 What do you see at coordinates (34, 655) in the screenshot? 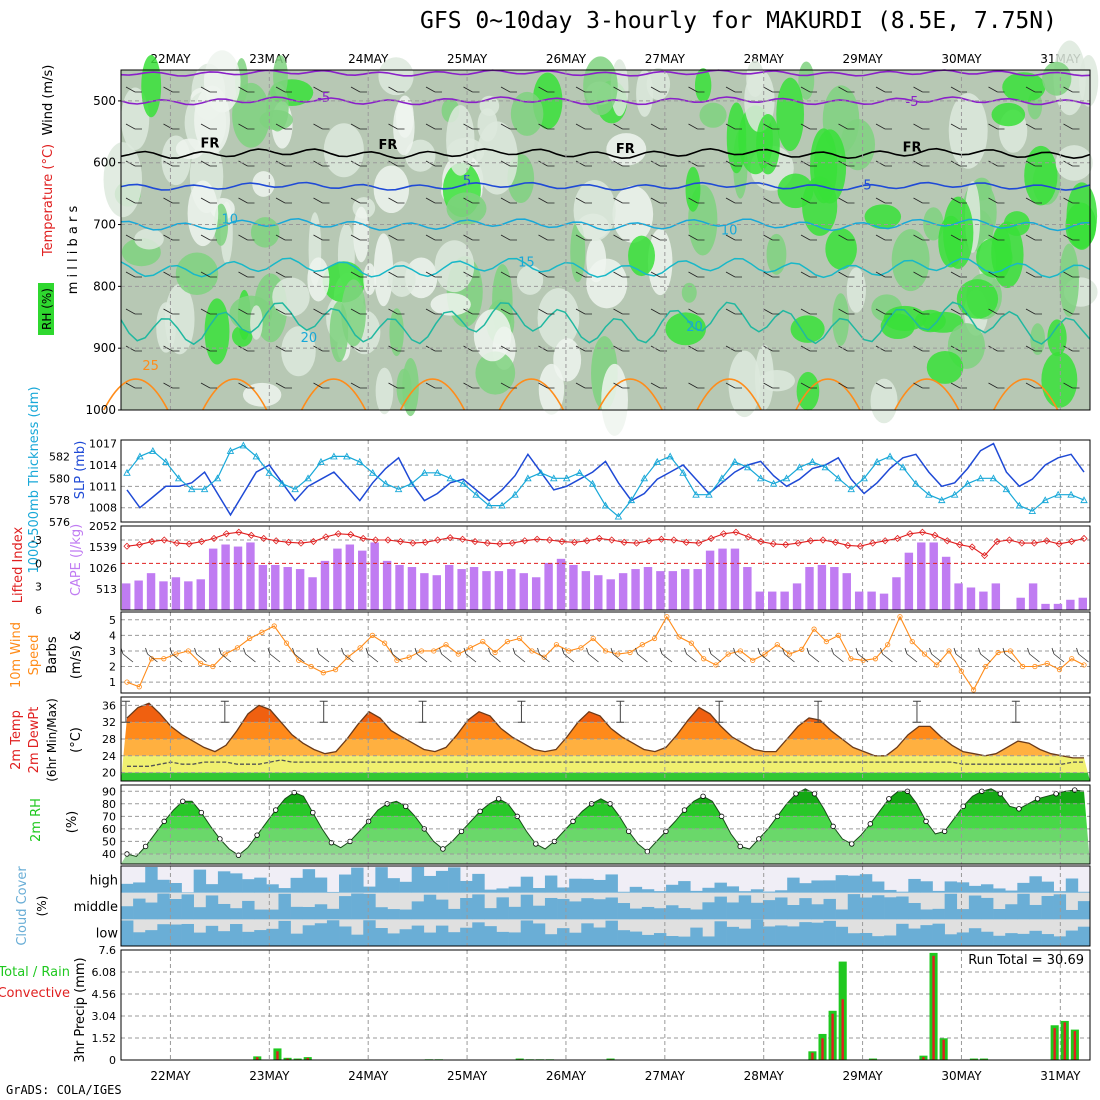
I see `wind-axis-title-2: Speed` at bounding box center [34, 655].